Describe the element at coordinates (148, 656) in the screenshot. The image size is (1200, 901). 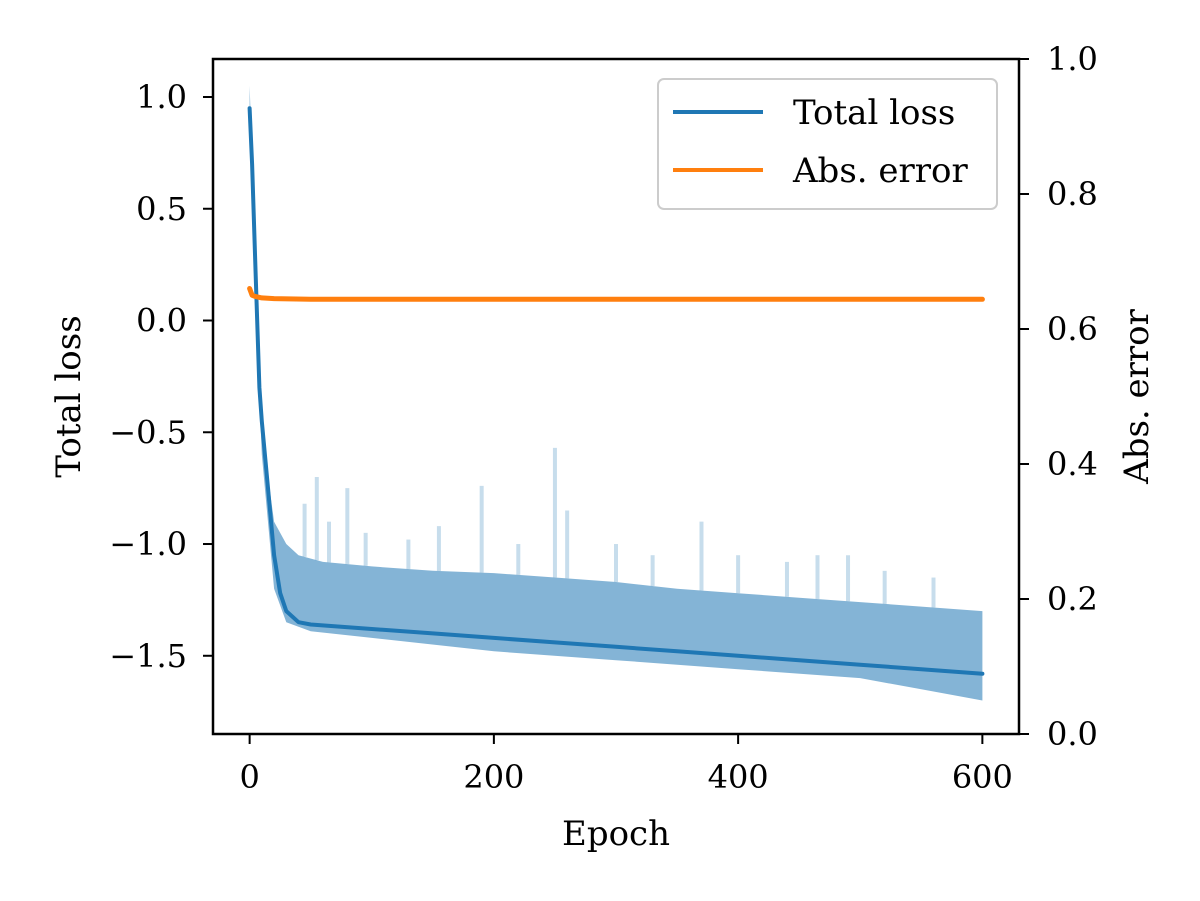
I see `y-left-tick-label-5: −1.5` at that location.